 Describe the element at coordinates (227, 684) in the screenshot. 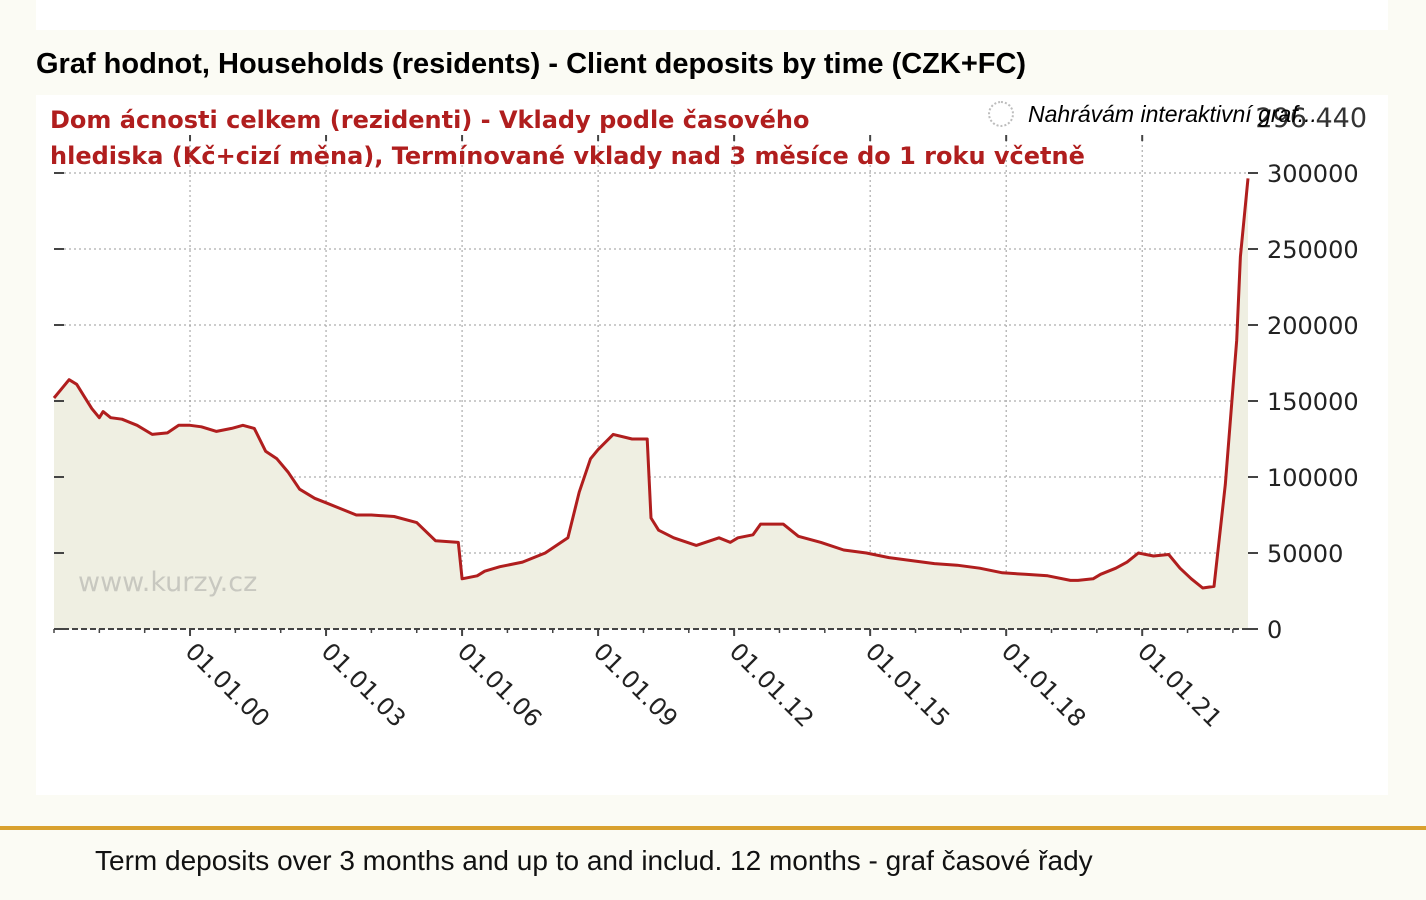

I see `x-tick-label: 01.01.00` at that location.